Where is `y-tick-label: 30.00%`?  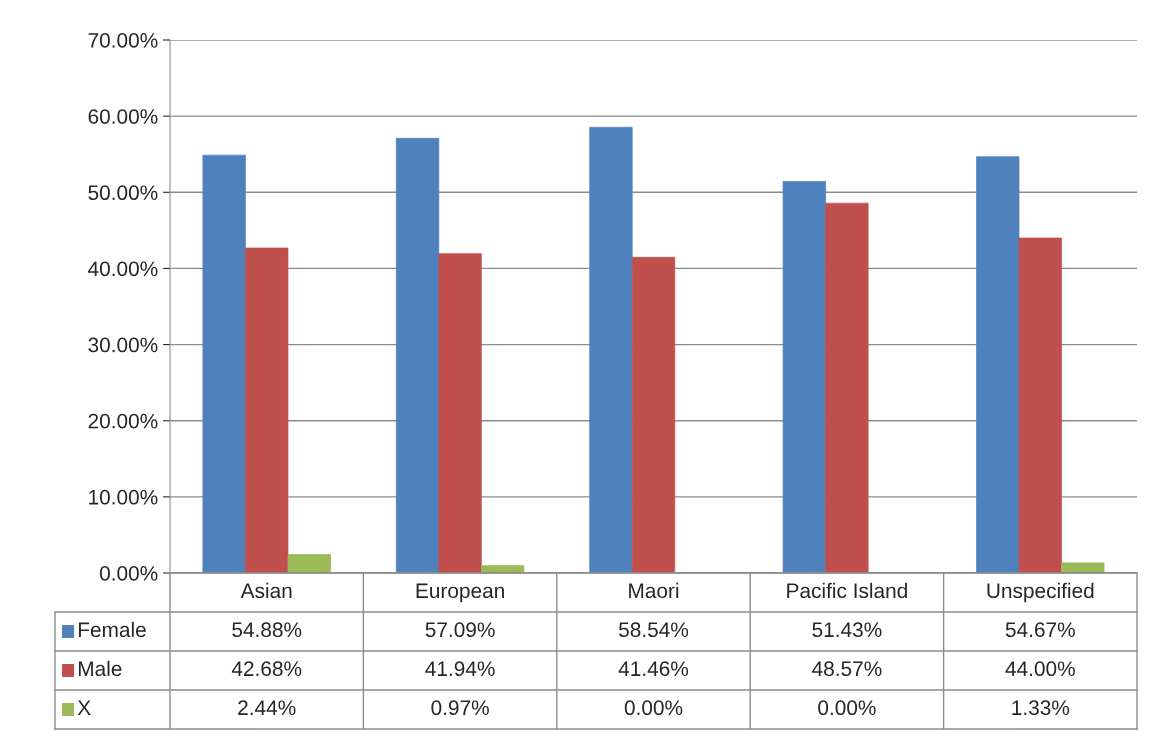
y-tick-label: 30.00% is located at coordinates (123, 345).